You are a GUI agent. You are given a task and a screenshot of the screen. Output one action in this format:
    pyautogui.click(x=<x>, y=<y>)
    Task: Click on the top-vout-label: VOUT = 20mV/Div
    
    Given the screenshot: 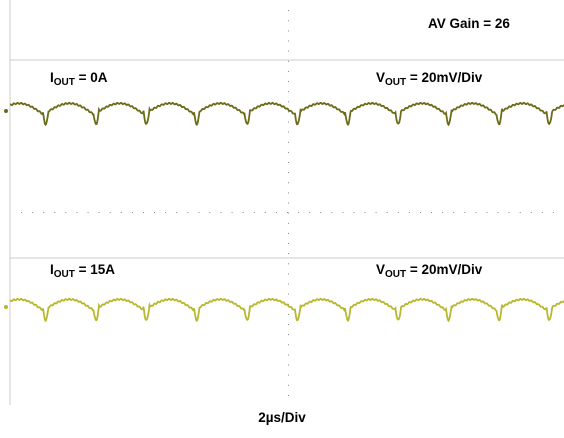 What is the action you would take?
    pyautogui.click(x=429, y=79)
    